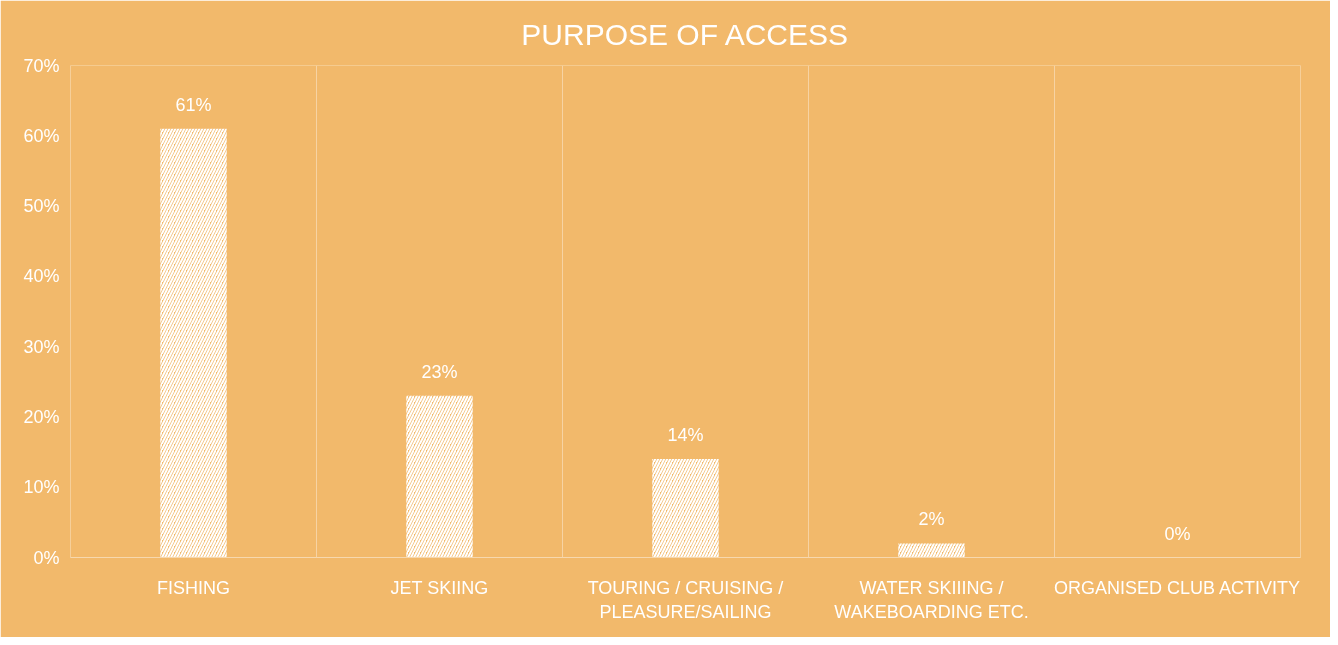  Describe the element at coordinates (193, 104) in the screenshot. I see `data-label: 61%` at that location.